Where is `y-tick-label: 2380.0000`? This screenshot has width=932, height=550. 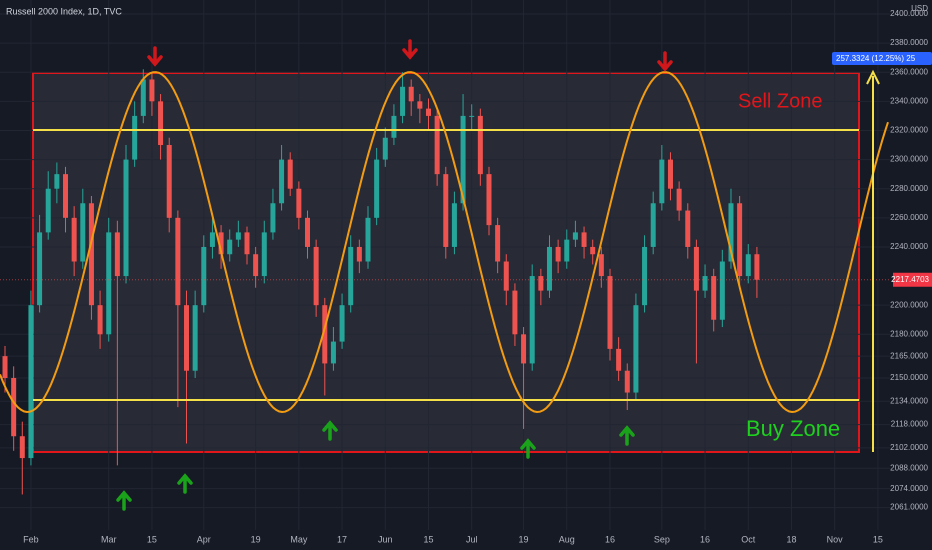 y-tick-label: 2380.0000 is located at coordinates (909, 42).